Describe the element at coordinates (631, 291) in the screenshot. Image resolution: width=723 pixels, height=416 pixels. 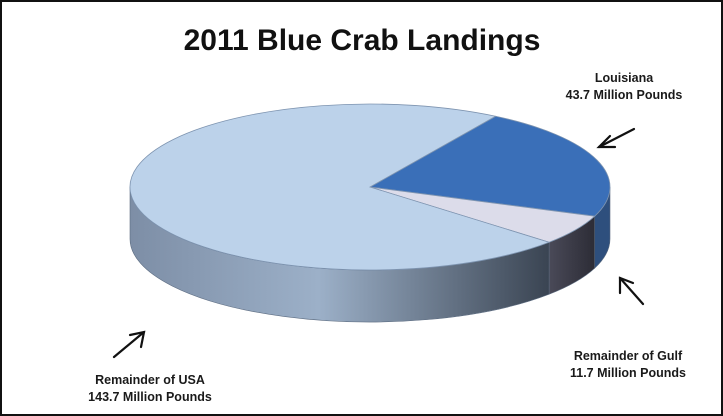
I see `gulf-pointer-arrow` at that location.